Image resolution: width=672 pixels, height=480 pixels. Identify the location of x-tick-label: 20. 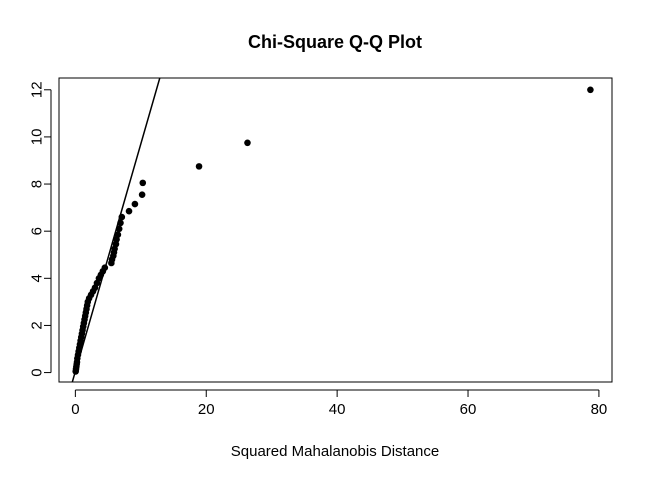
(206, 409).